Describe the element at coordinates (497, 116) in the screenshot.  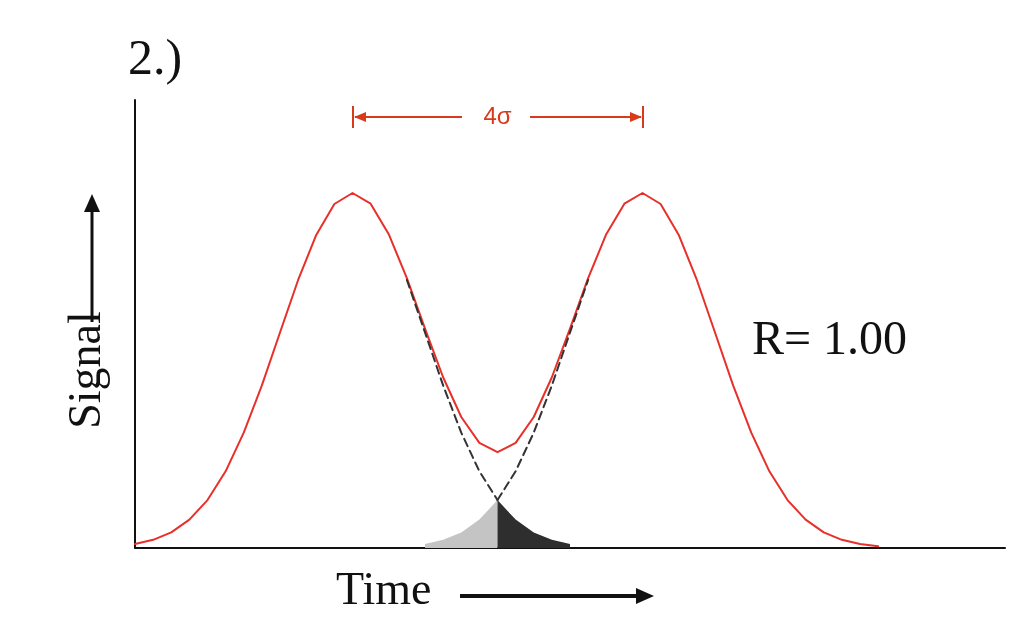
I see `text: 4σ` at that location.